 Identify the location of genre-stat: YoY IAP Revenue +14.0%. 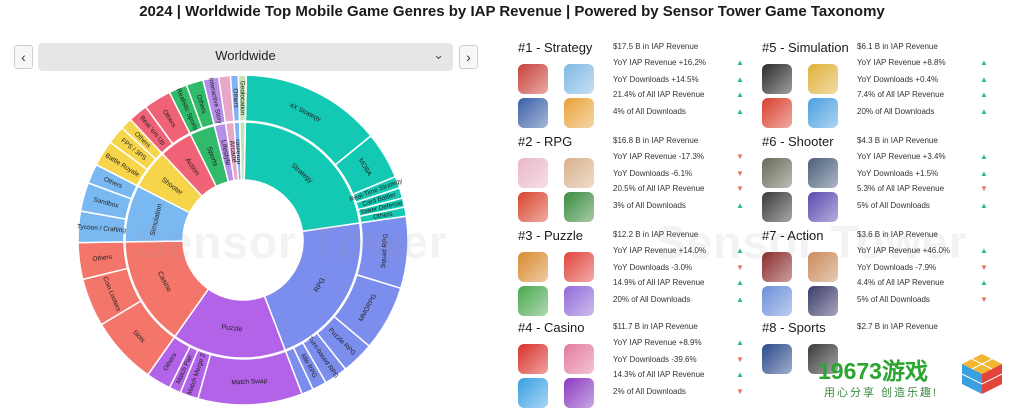
(660, 250).